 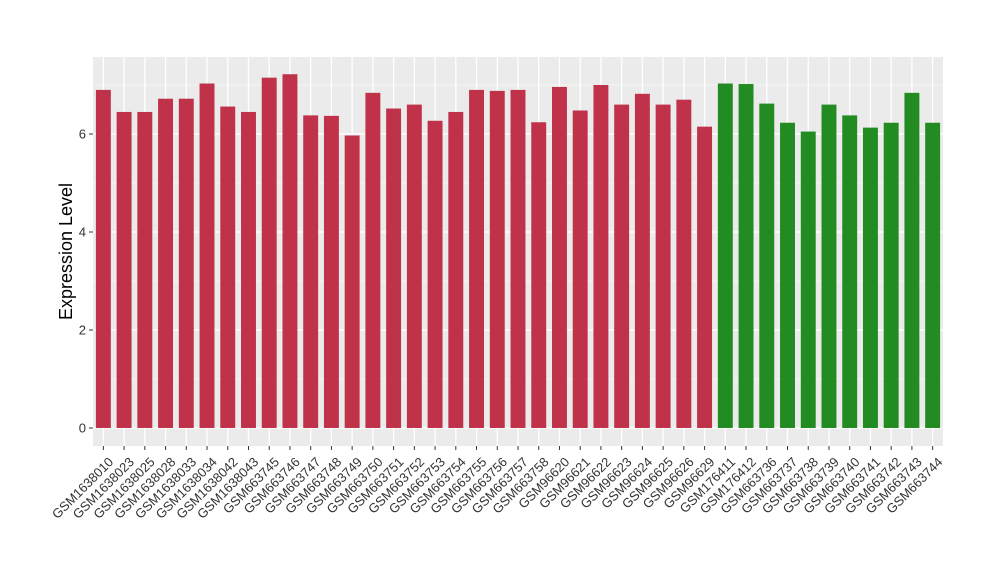 What do you see at coordinates (290, 251) in the screenshot?
I see `bar-GSM663746` at bounding box center [290, 251].